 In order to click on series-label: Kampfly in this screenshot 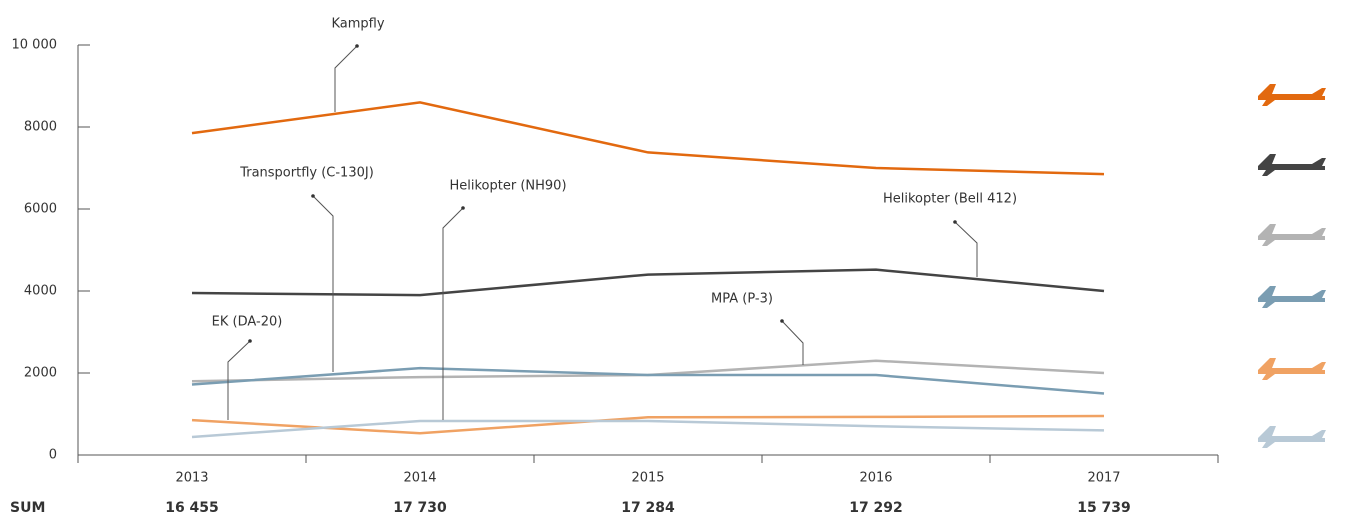, I will do `click(357, 24)`.